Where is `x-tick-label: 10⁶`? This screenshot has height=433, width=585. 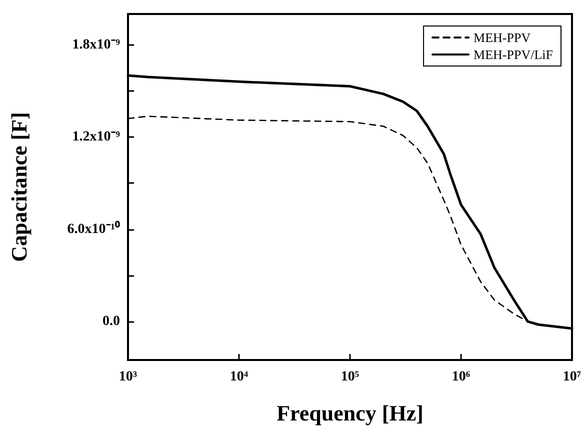
x-tick-label: 10⁶ is located at coordinates (461, 377).